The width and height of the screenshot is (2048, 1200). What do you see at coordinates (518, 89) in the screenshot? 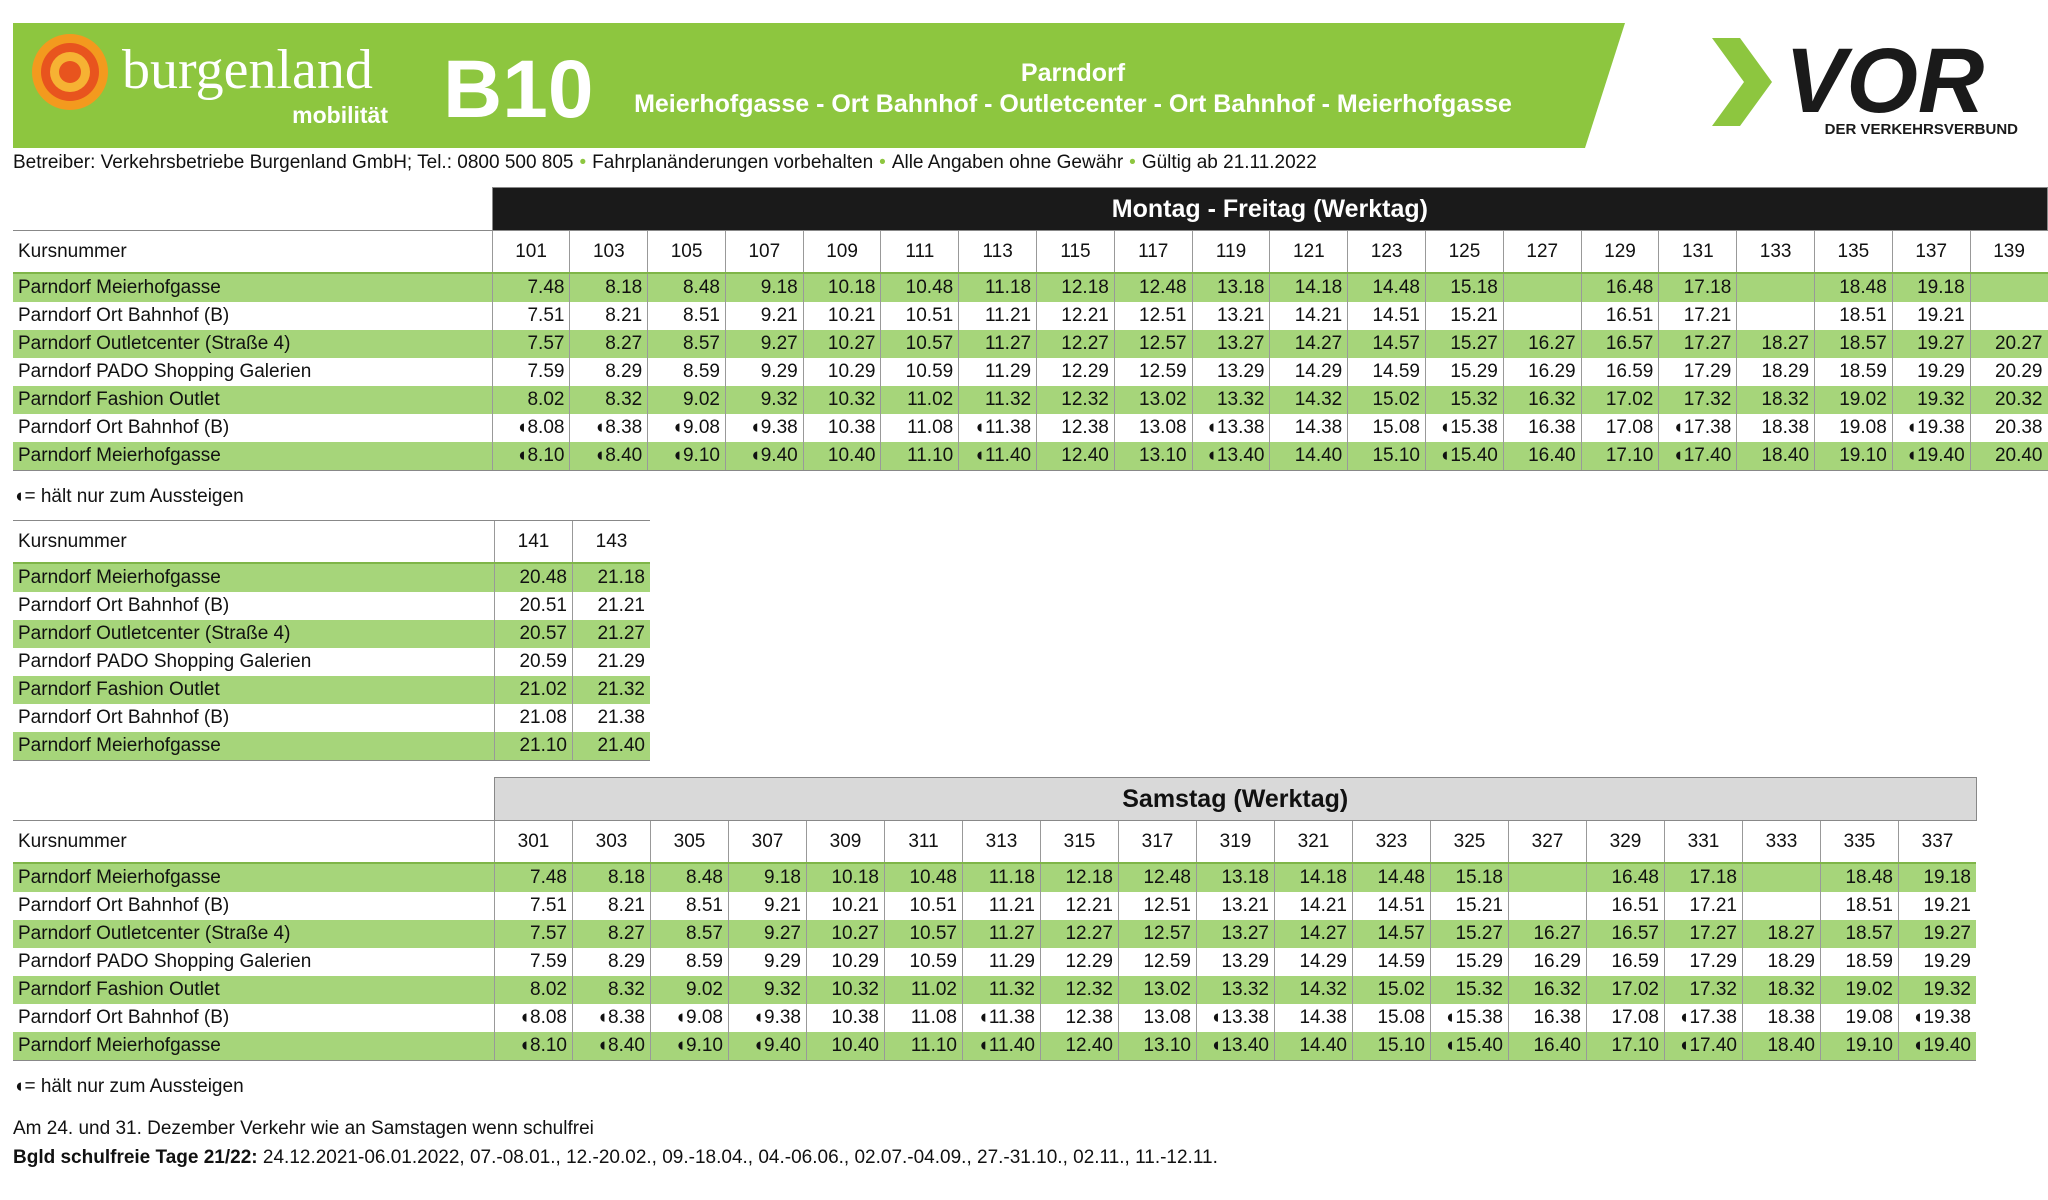
I see `line-number: B10` at bounding box center [518, 89].